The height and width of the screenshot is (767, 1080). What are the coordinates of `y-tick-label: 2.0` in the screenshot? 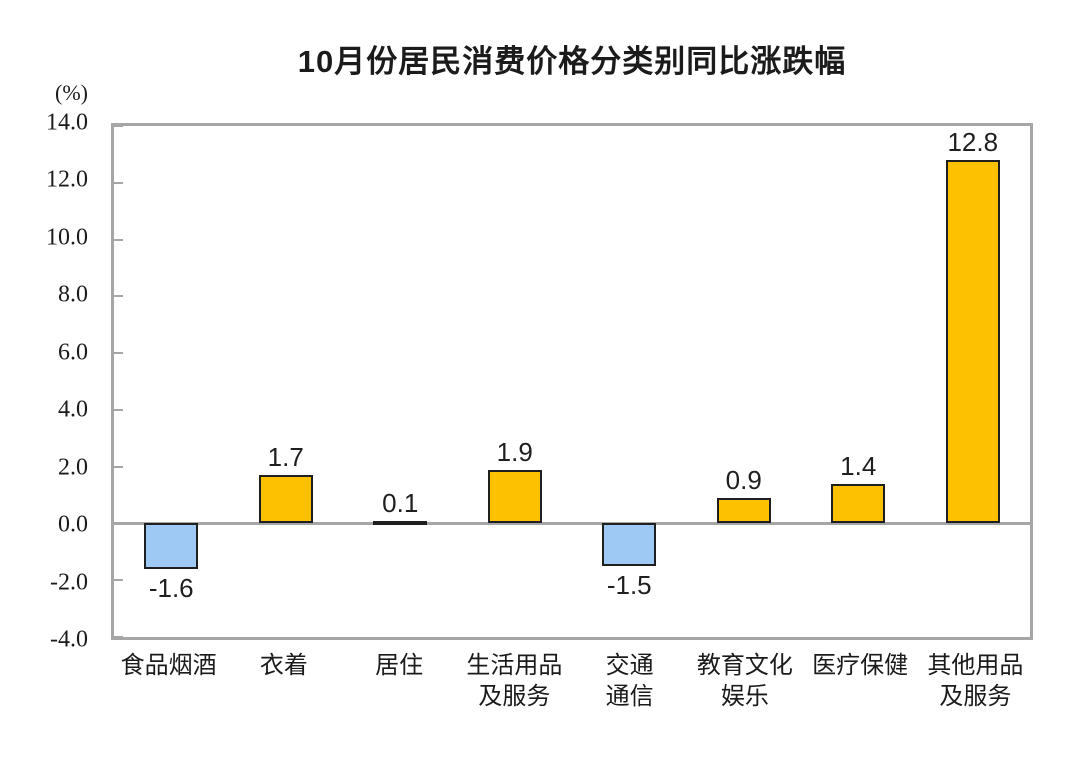 It's located at (73, 467).